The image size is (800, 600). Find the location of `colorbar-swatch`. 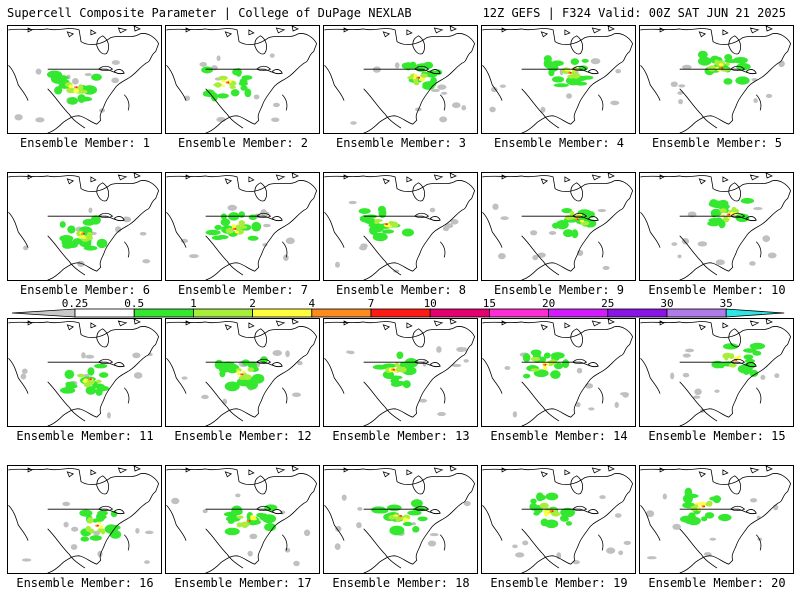

colorbar-swatch is located at coordinates (696, 313).